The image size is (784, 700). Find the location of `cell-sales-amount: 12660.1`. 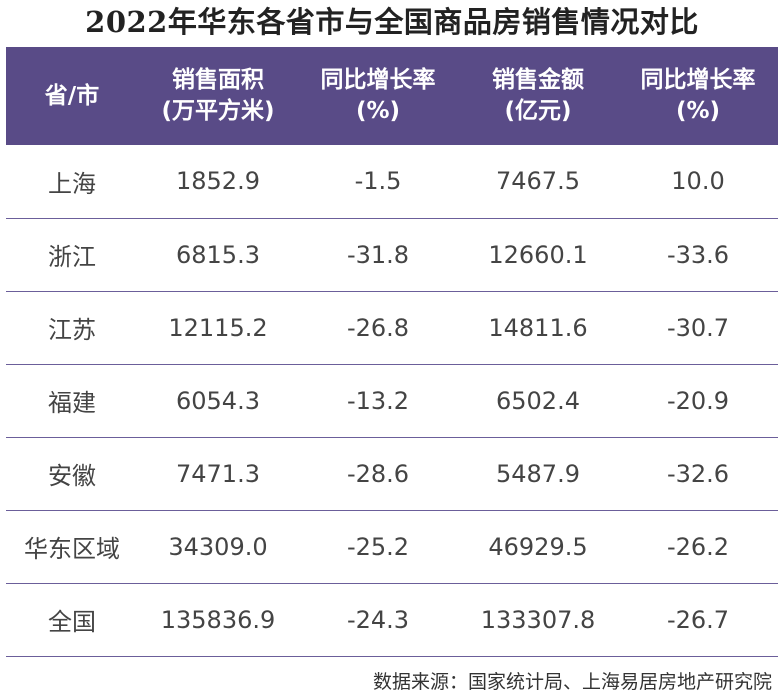

cell-sales-amount: 12660.1 is located at coordinates (538, 255).